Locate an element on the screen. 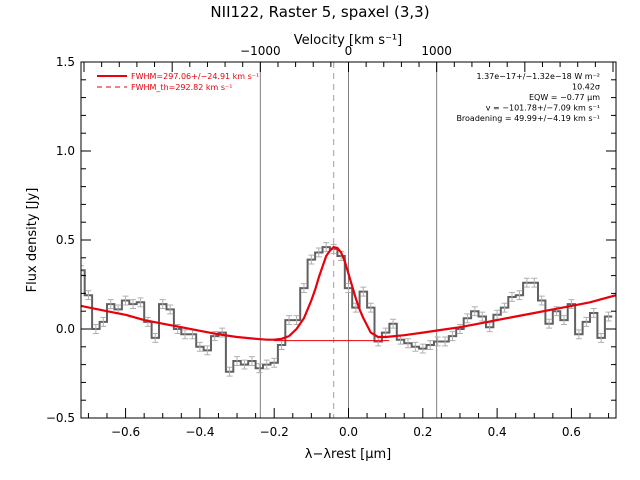 This screenshot has height=480, width=640. x-tick-label: −0.2 is located at coordinates (274, 432).